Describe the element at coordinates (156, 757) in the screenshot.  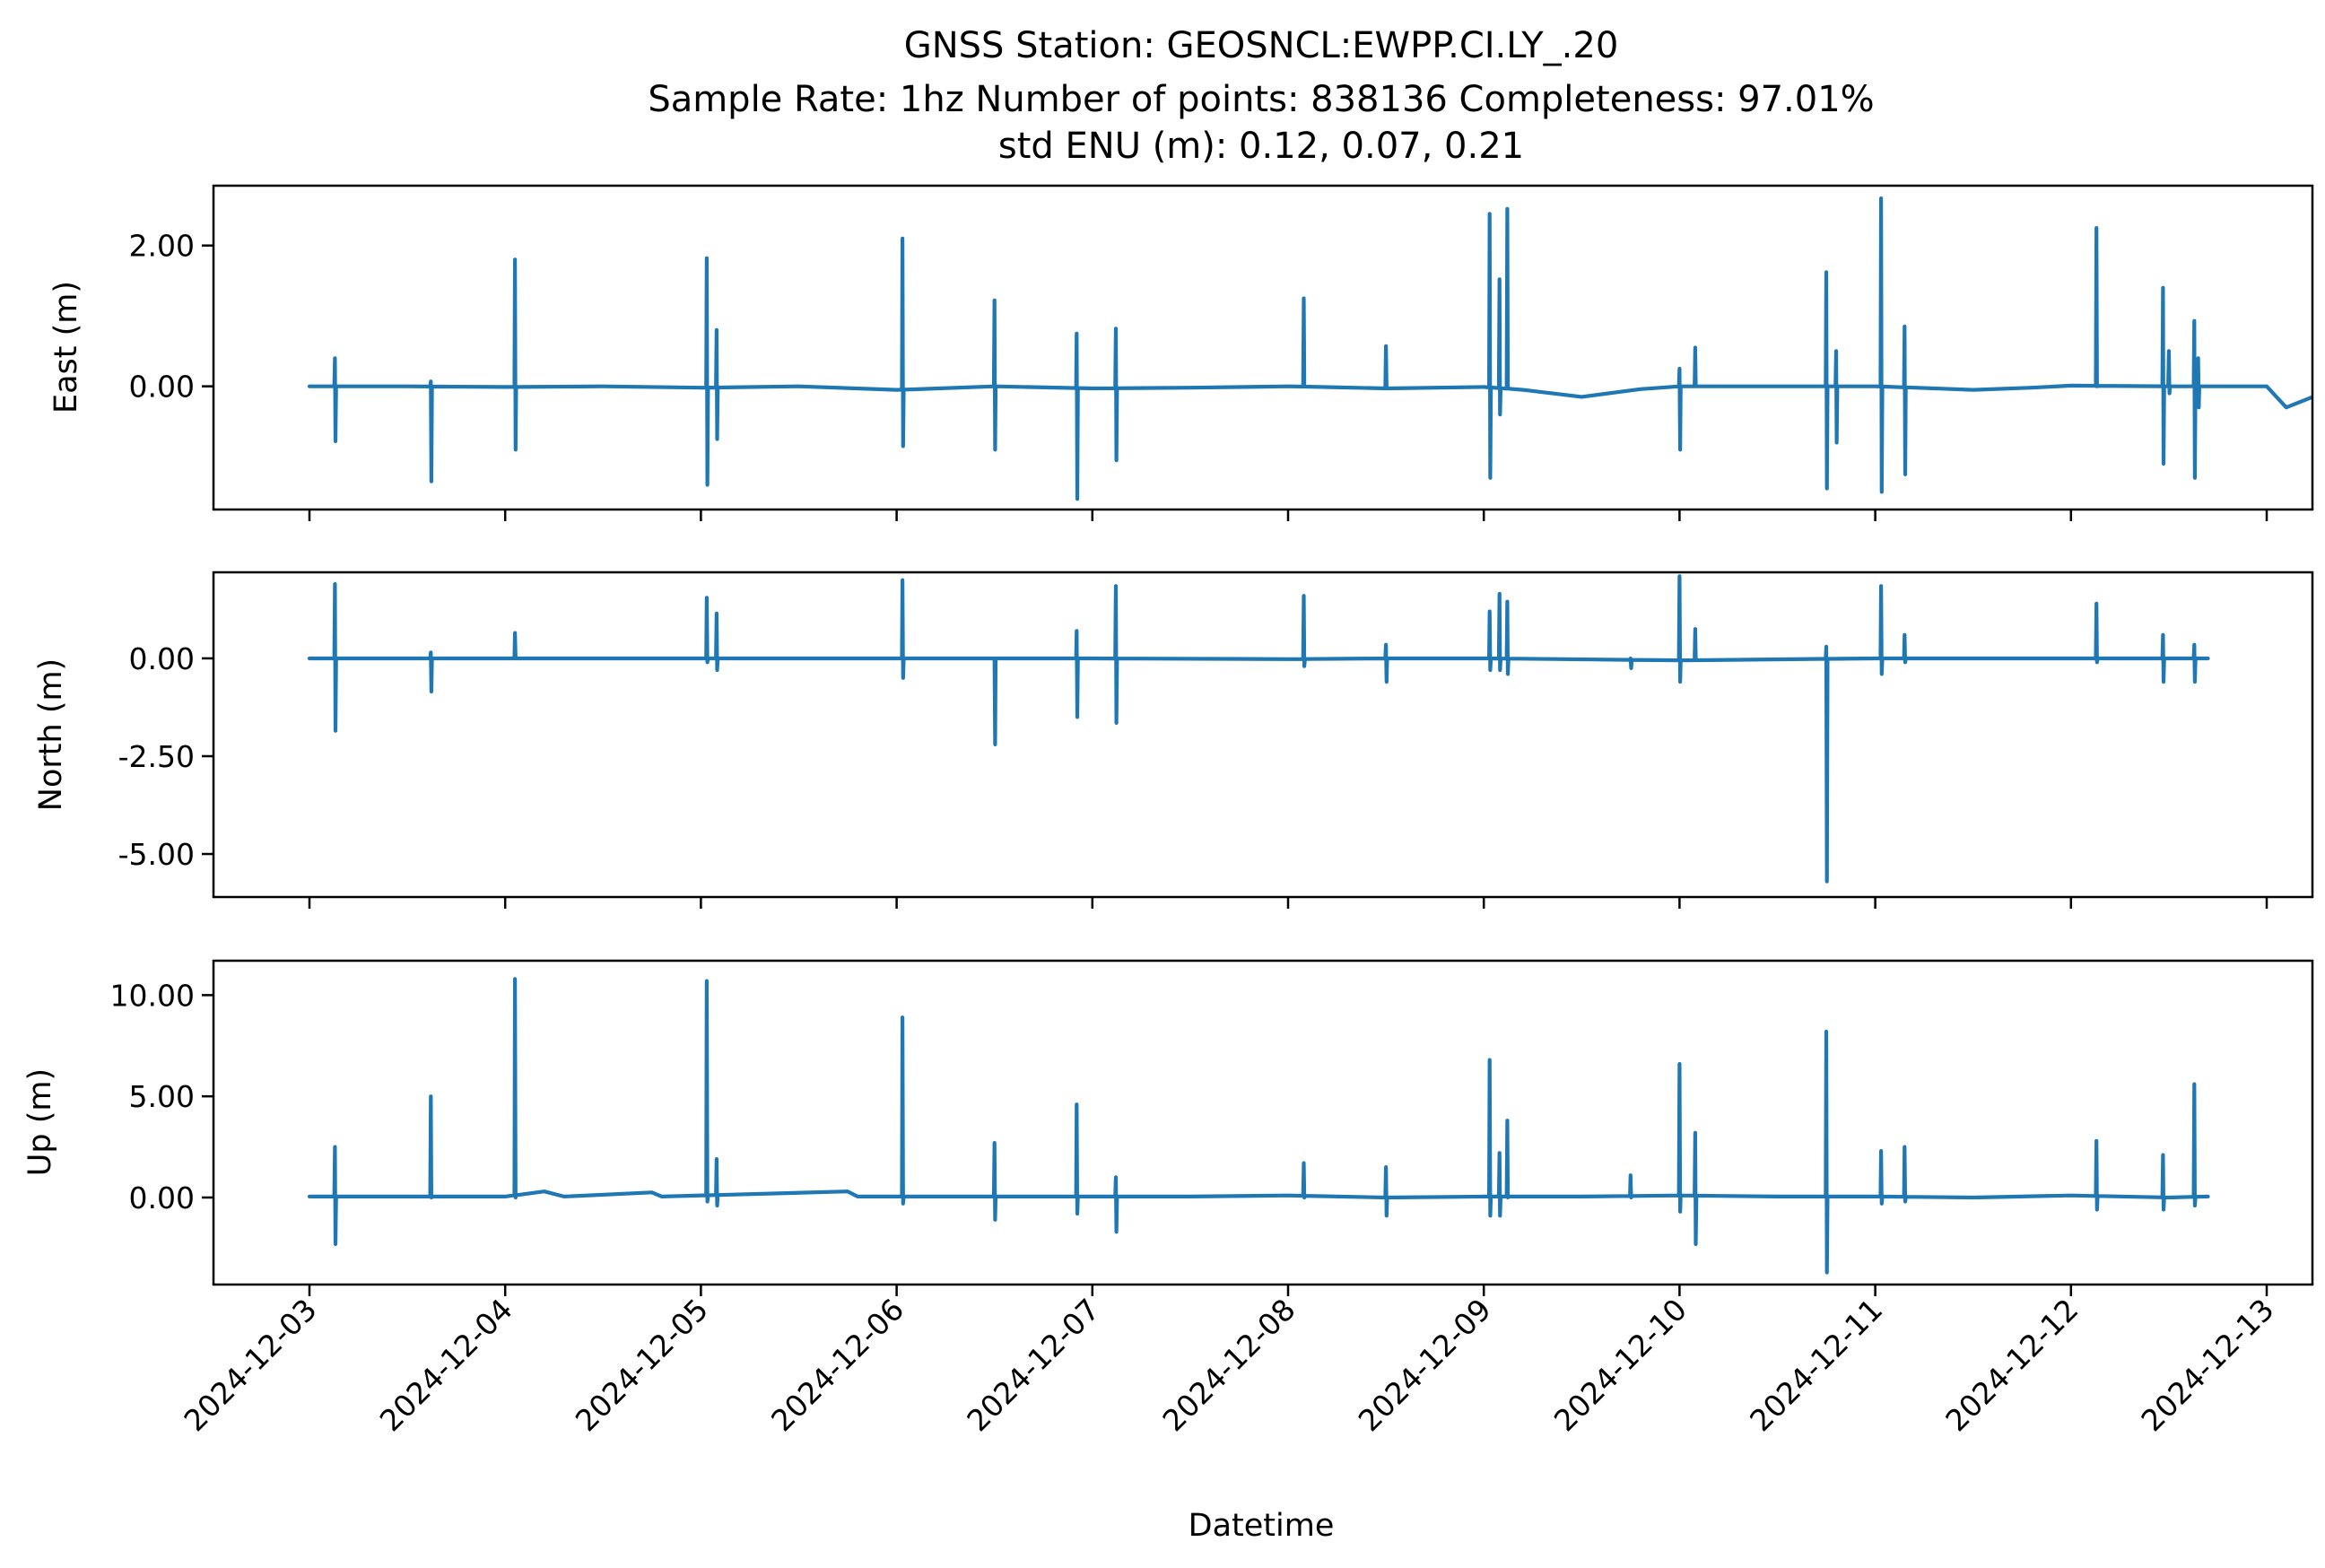
I see `north-y-tick-label: -2.50` at that location.